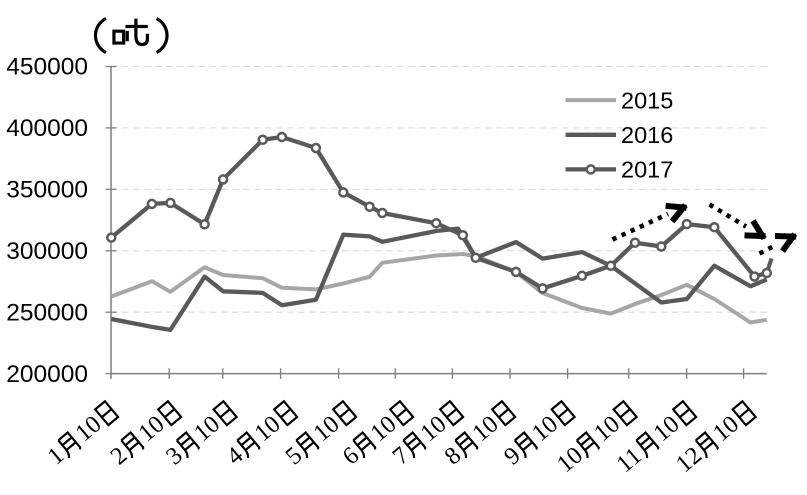  Describe the element at coordinates (647, 100) in the screenshot. I see `svg-text: 2015` at that location.